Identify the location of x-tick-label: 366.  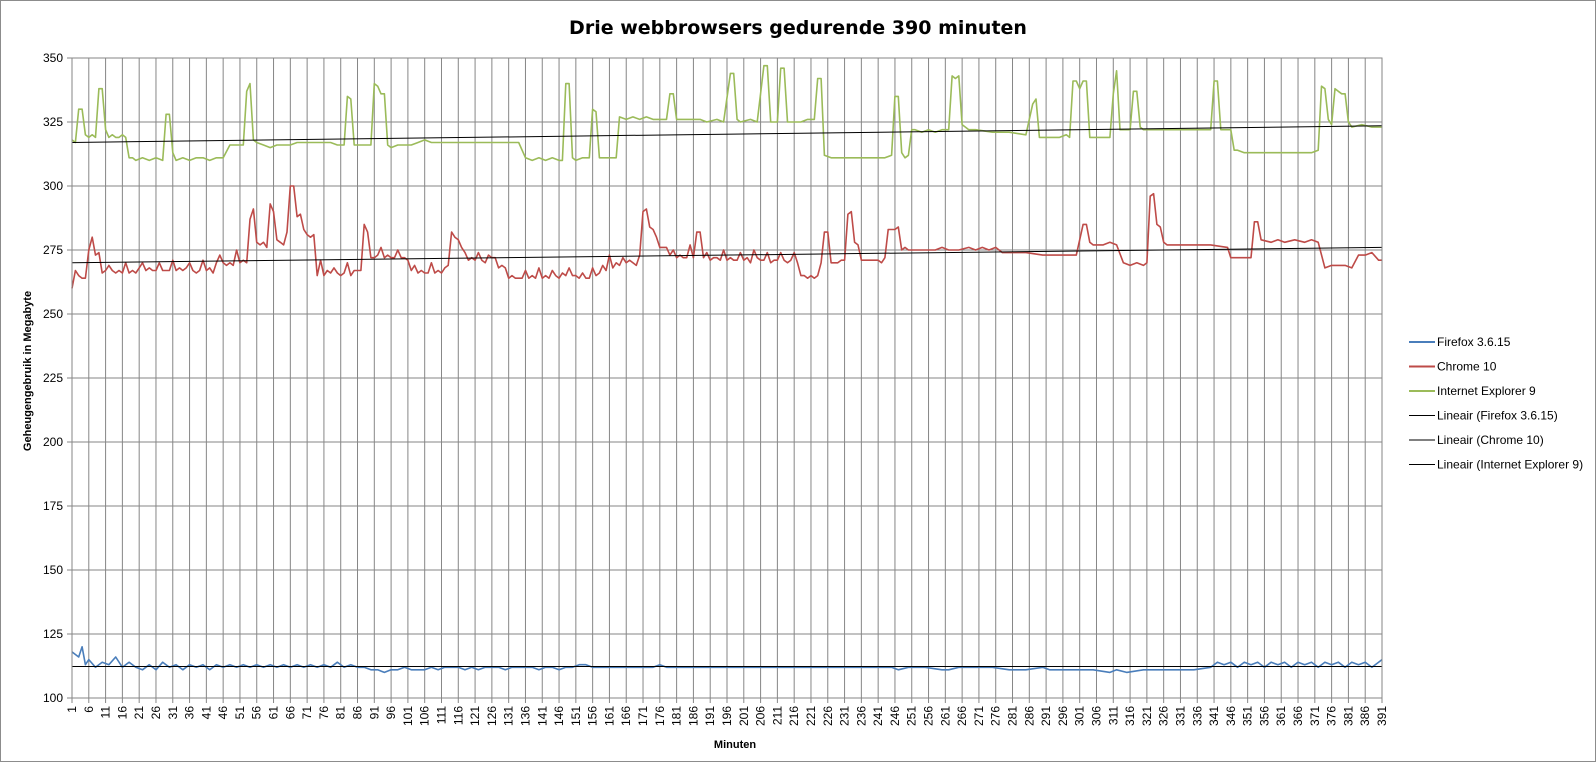
(1298, 716).